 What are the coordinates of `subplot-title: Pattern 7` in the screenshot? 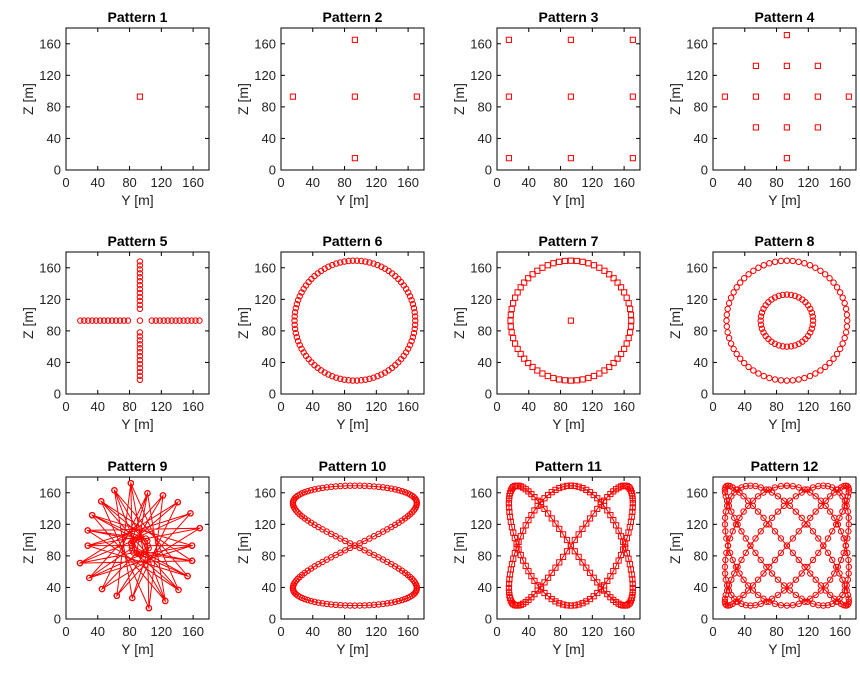 It's located at (569, 241).